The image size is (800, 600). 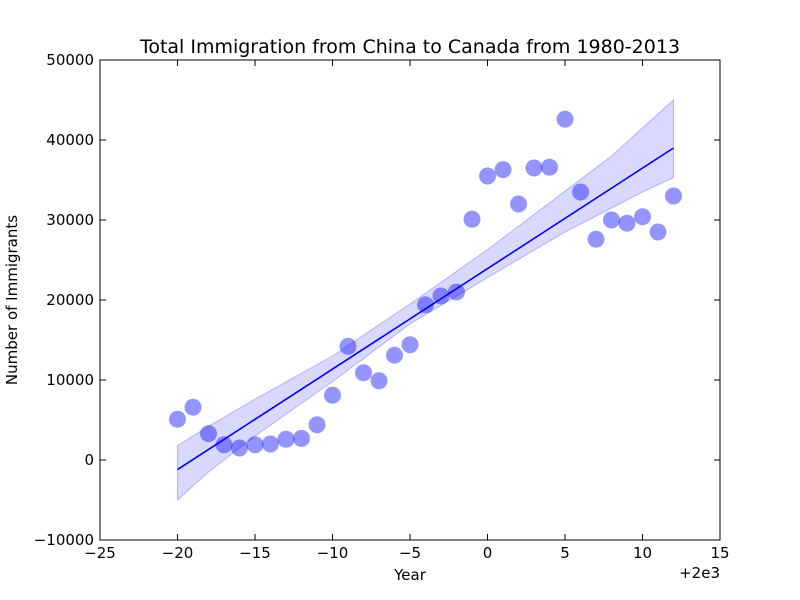 What do you see at coordinates (255, 553) in the screenshot?
I see `x-tick-label: −15` at bounding box center [255, 553].